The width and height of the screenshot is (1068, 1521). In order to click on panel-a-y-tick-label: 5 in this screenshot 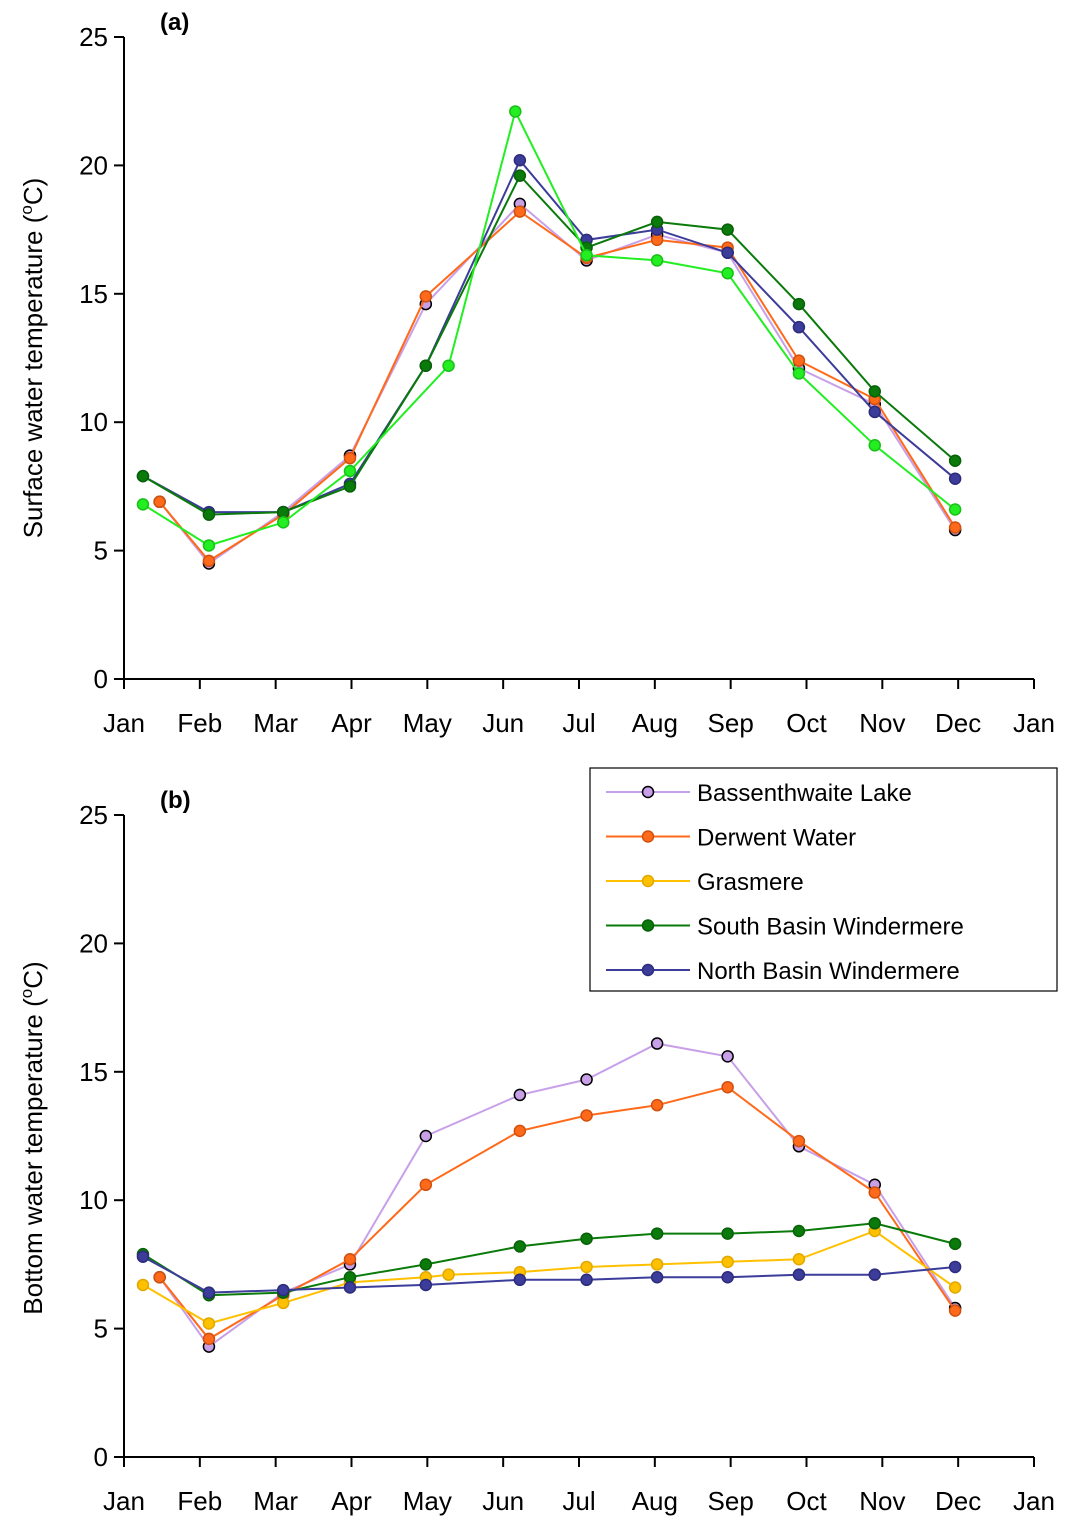, I will do `click(101, 551)`.